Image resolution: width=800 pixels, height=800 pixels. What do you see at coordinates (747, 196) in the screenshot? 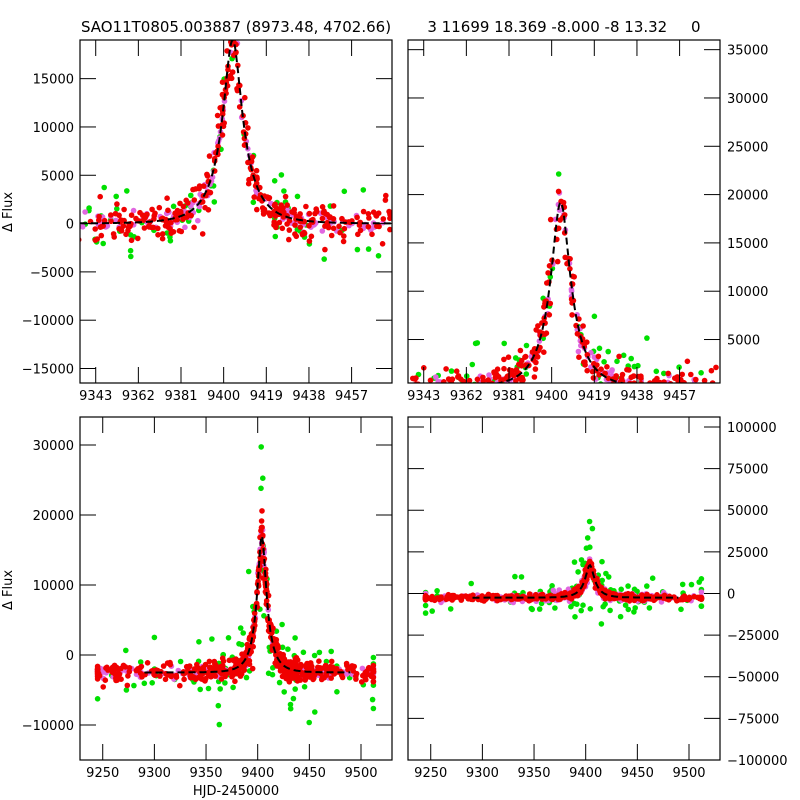
I see `y-tick-label: 20000` at bounding box center [747, 196].